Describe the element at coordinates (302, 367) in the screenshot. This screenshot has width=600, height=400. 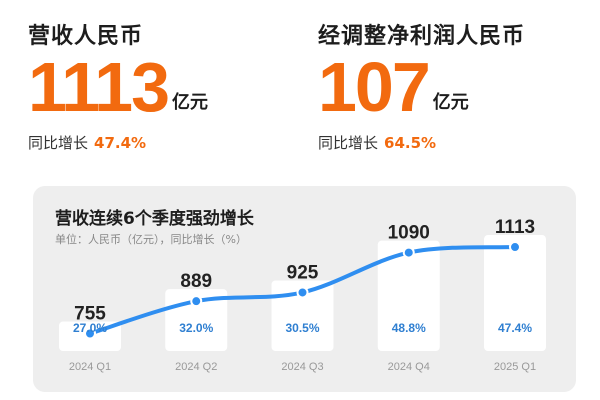
I see `x-tick-label: 2024 Q3` at that location.